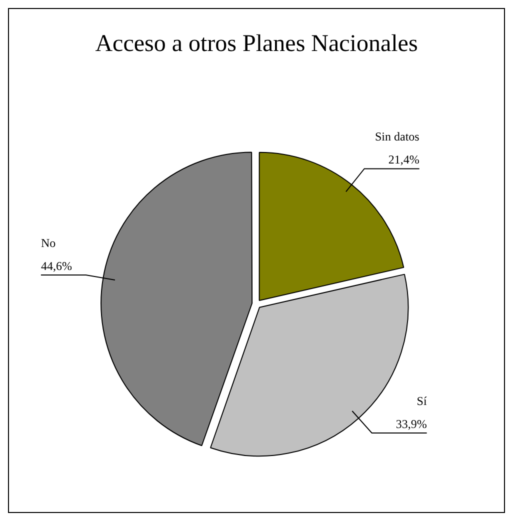 The height and width of the screenshot is (522, 517). What do you see at coordinates (397, 137) in the screenshot?
I see `slice-label: Sin datos` at bounding box center [397, 137].